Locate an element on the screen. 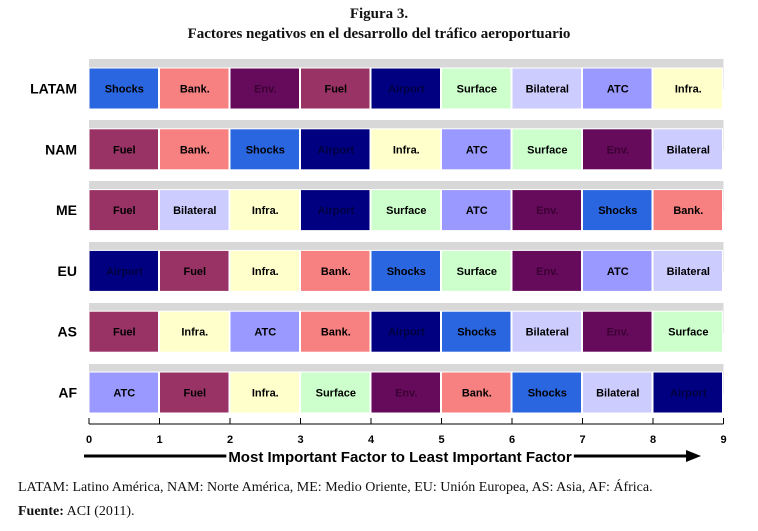 The image size is (758, 531). x-tick-label: 9 is located at coordinates (723, 440).